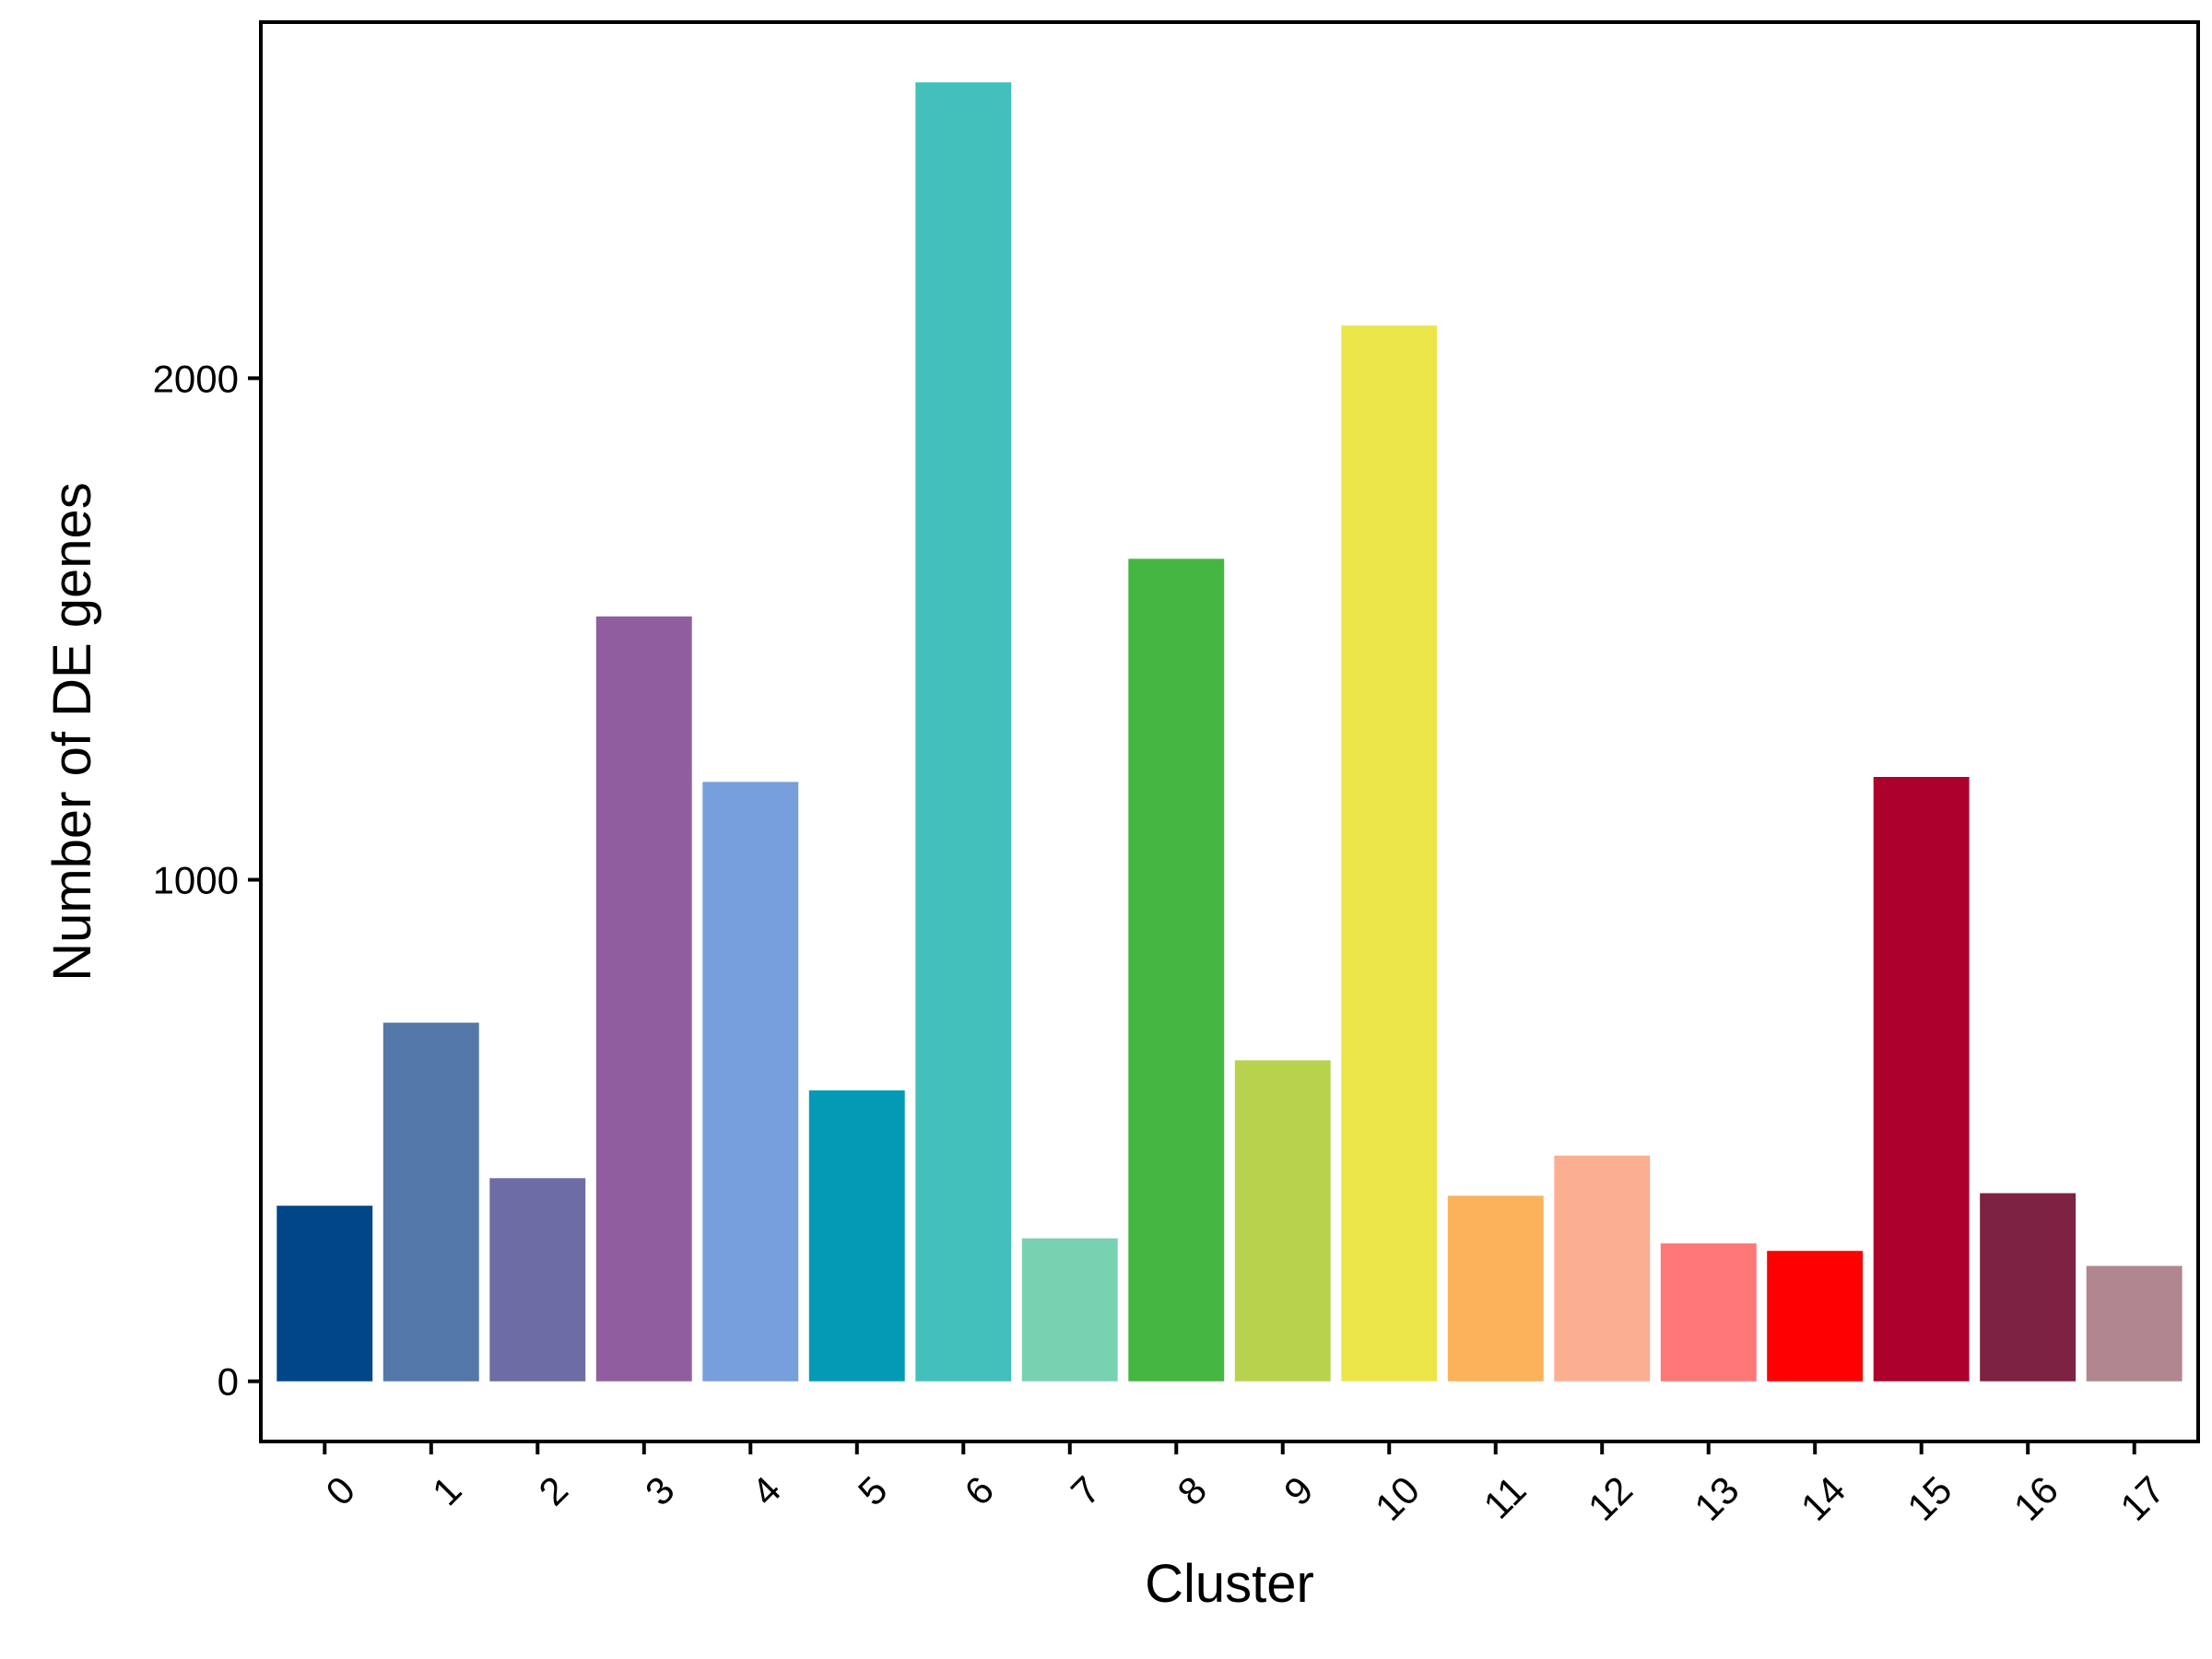 This screenshot has height=1659, width=2212. Describe the element at coordinates (660, 1491) in the screenshot. I see `x-tick-label-3: 3` at that location.